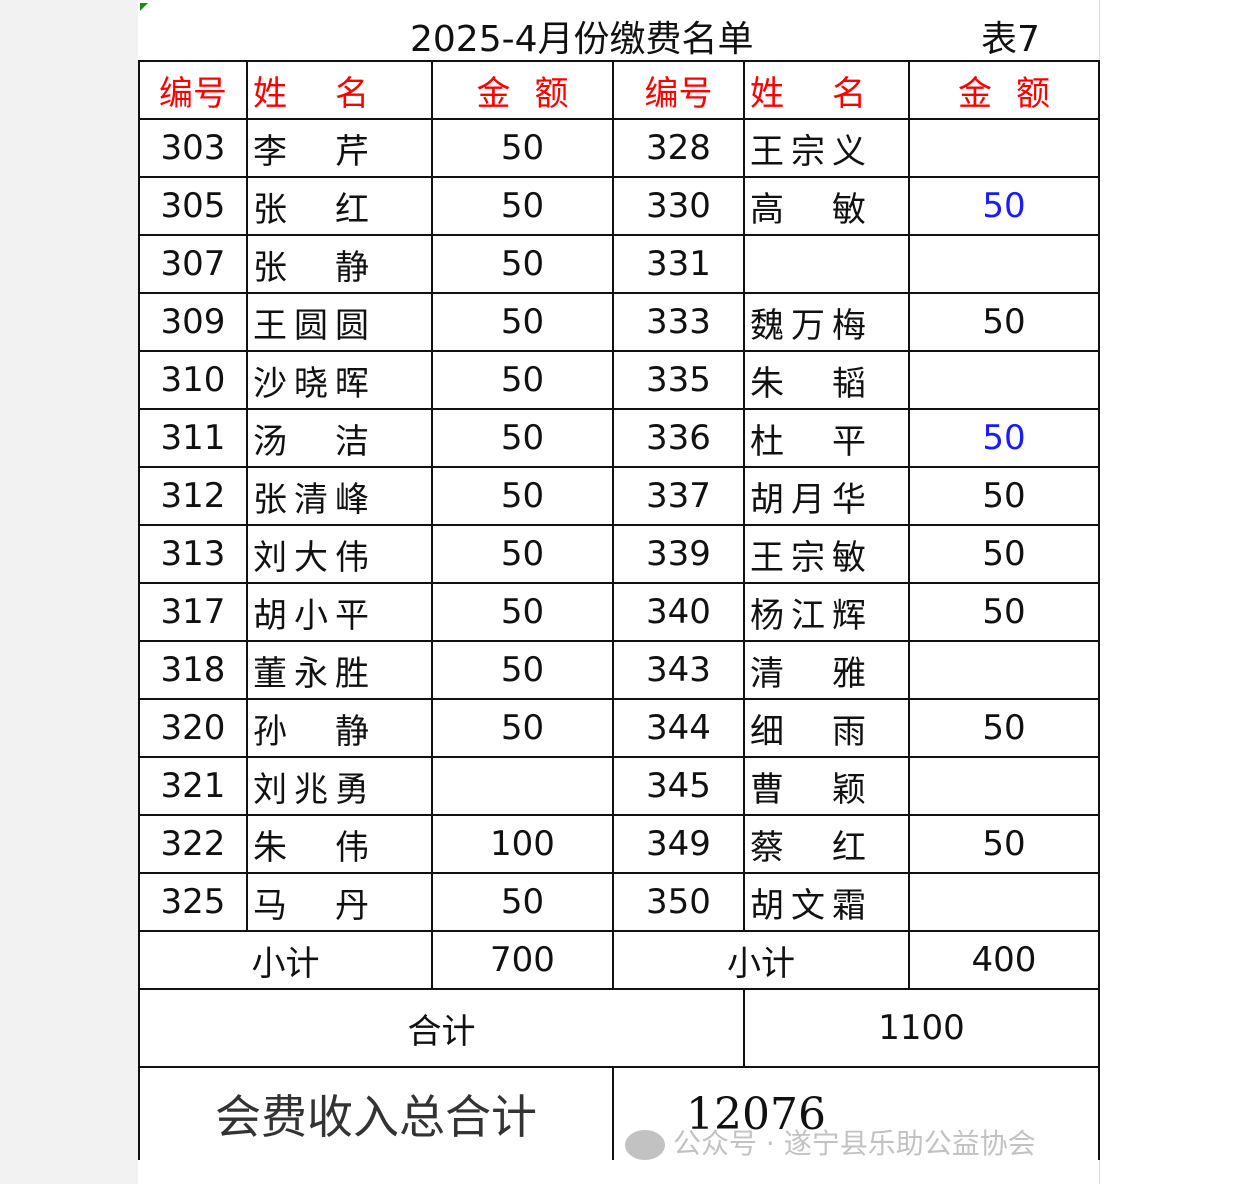  I want to click on member-name-cell: 王宗敏, so click(826, 554).